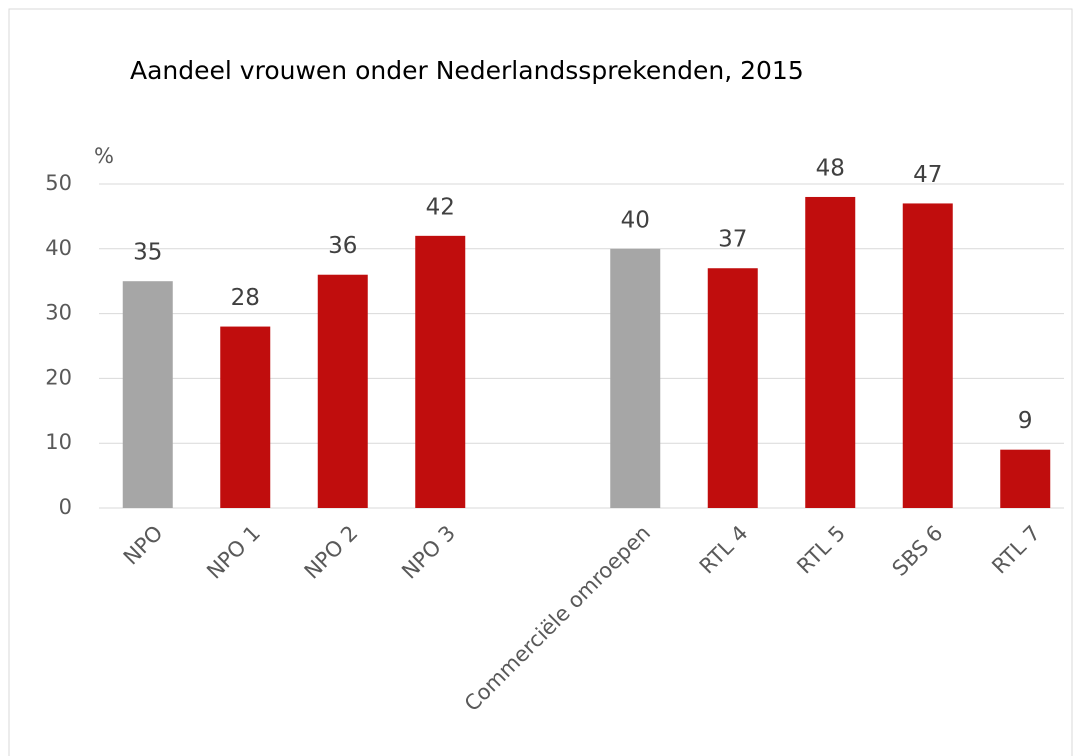 The image size is (1082, 756). Describe the element at coordinates (104, 156) in the screenshot. I see `y-axis-label: %` at that location.